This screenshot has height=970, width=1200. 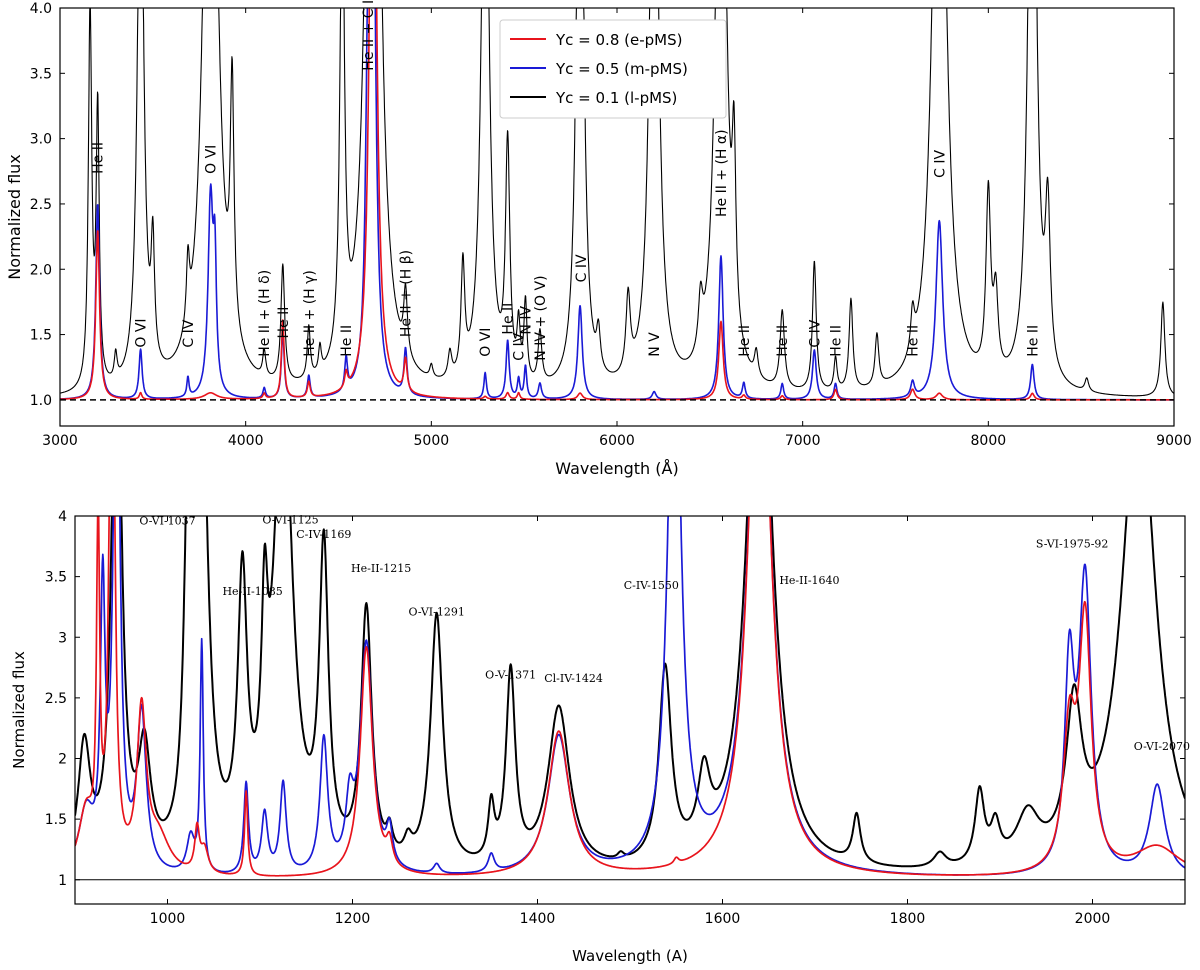 What do you see at coordinates (252, 591) in the screenshot?
I see `line-annotation: He-II-1085` at bounding box center [252, 591].